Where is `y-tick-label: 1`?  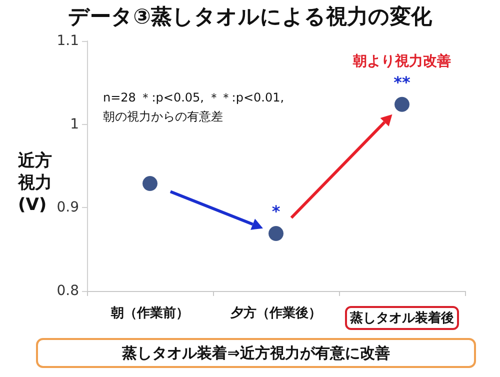 y-tick-label: 1 is located at coordinates (74, 124).